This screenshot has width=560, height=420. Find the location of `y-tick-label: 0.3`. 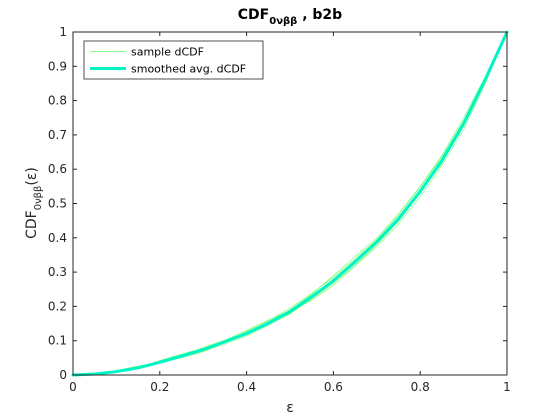

y-tick-label: 0.3 is located at coordinates (57, 272).